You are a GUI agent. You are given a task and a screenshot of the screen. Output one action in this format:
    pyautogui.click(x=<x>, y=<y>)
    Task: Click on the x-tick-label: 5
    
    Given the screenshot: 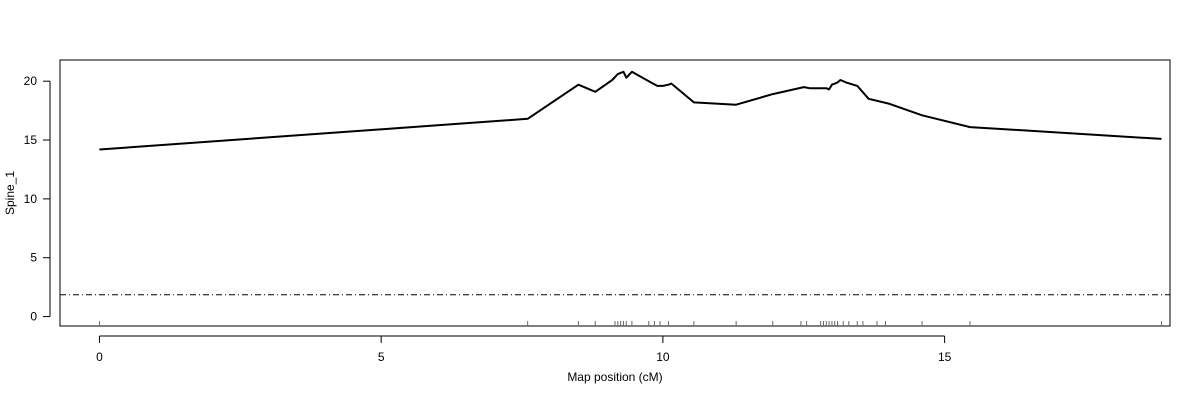 What is the action you would take?
    pyautogui.click(x=381, y=357)
    